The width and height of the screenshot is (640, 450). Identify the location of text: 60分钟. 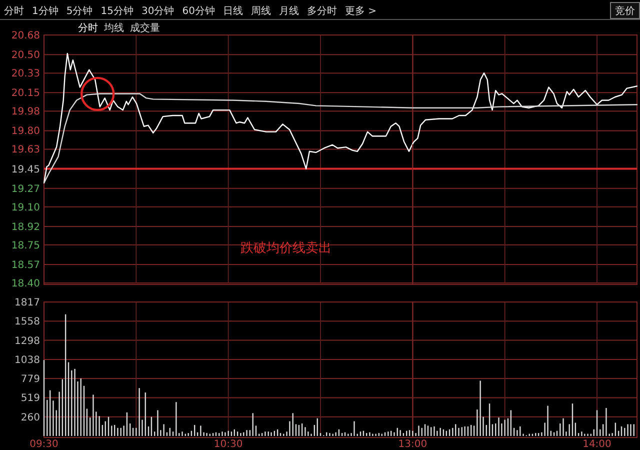
(198, 11).